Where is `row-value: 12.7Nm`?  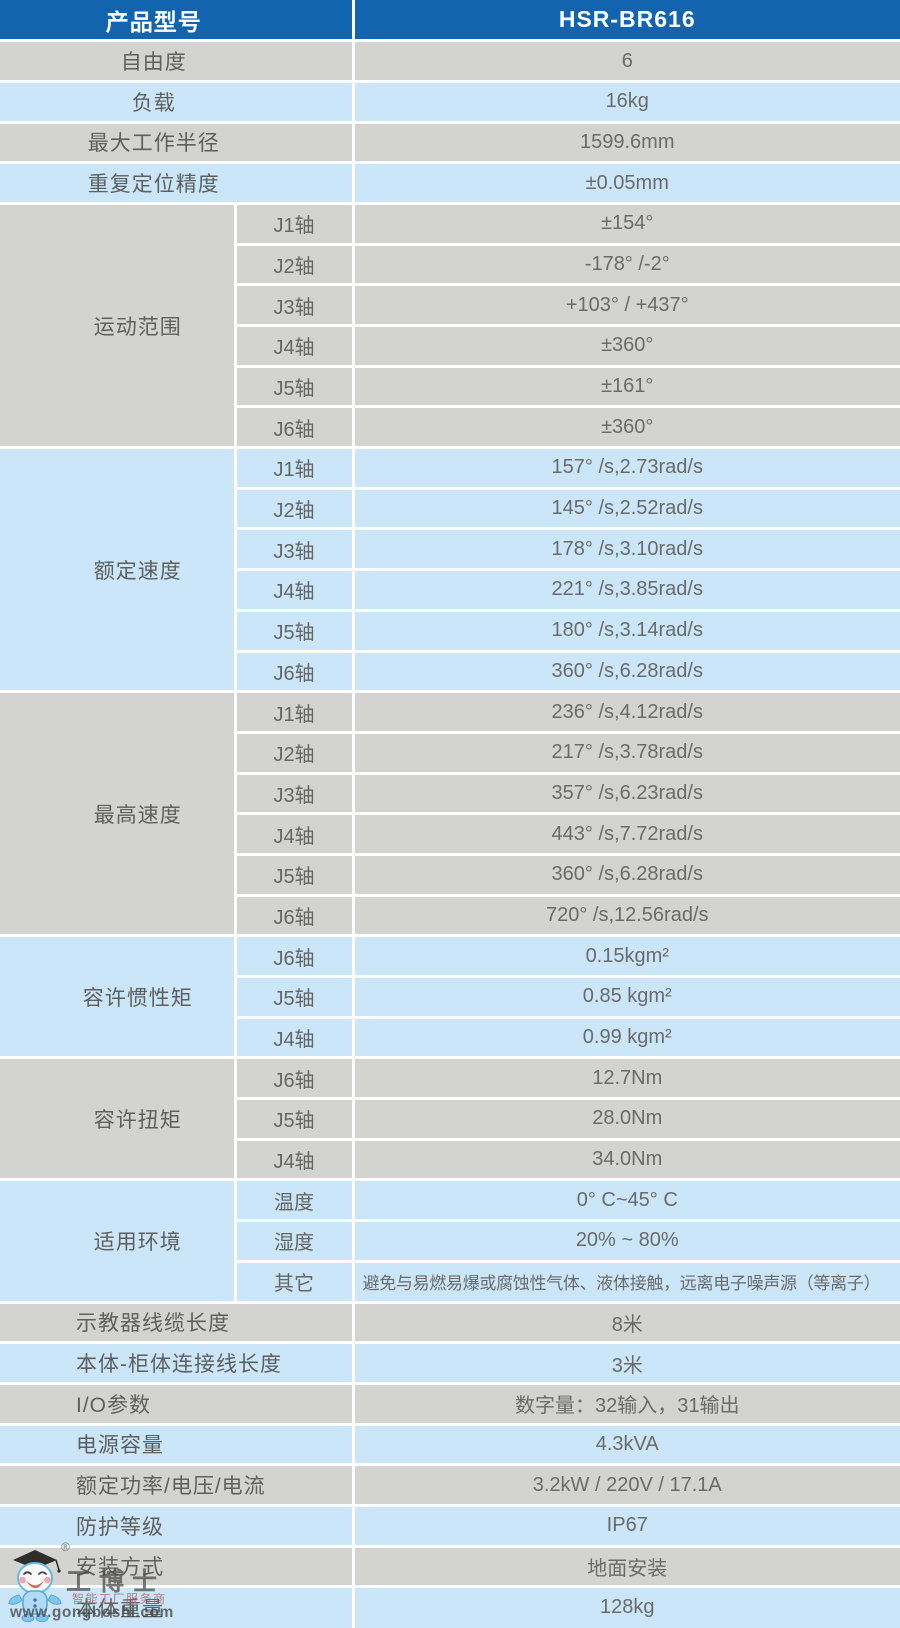 row-value: 12.7Nm is located at coordinates (625, 1078).